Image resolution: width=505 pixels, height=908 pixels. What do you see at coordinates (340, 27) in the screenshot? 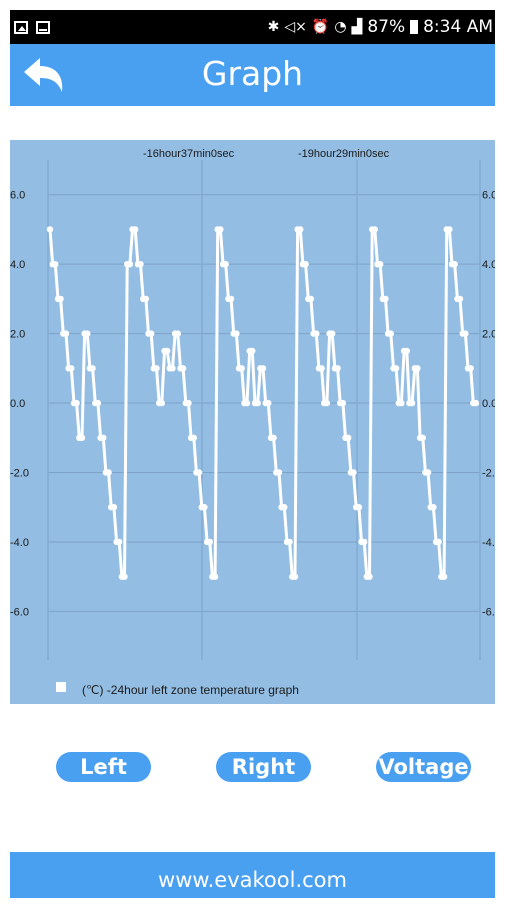
I see `wifi-icon: ◔` at bounding box center [340, 27].